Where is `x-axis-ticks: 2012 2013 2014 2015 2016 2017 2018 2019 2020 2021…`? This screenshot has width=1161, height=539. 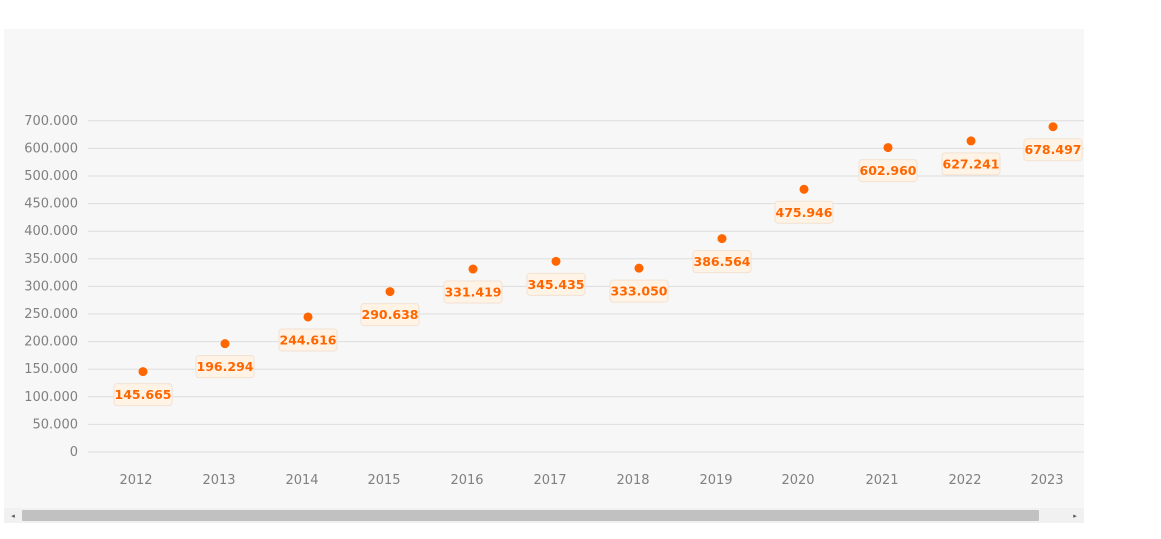
x-axis-ticks: 2012 2013 2014 2015 2016 2017 2018 2019 2020 2021… is located at coordinates (591, 480).